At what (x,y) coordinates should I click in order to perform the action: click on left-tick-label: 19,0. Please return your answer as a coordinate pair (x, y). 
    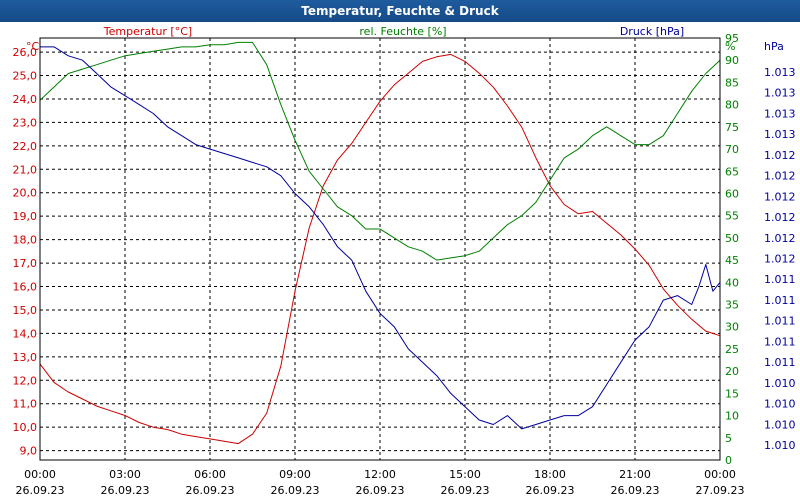
    Looking at the image, I should click on (25, 216).